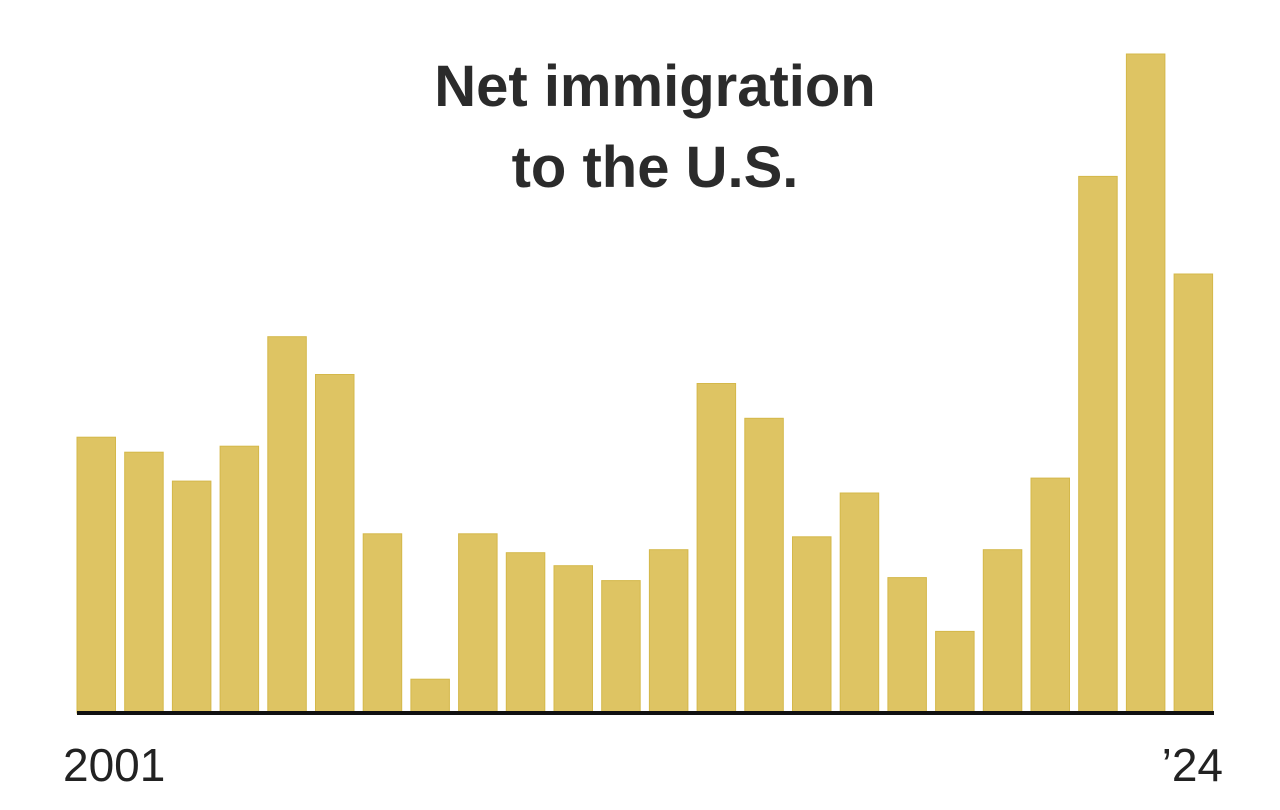  Describe the element at coordinates (716, 548) in the screenshot. I see `bar-2014` at that location.